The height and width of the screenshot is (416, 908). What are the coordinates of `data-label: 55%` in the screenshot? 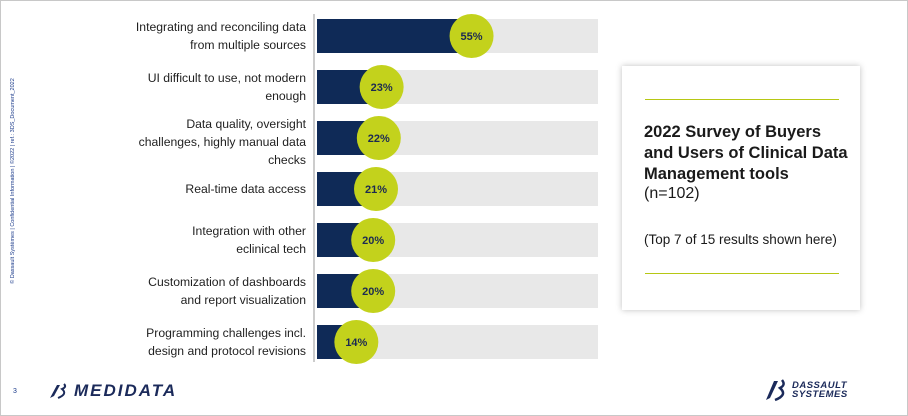 It's located at (472, 37).